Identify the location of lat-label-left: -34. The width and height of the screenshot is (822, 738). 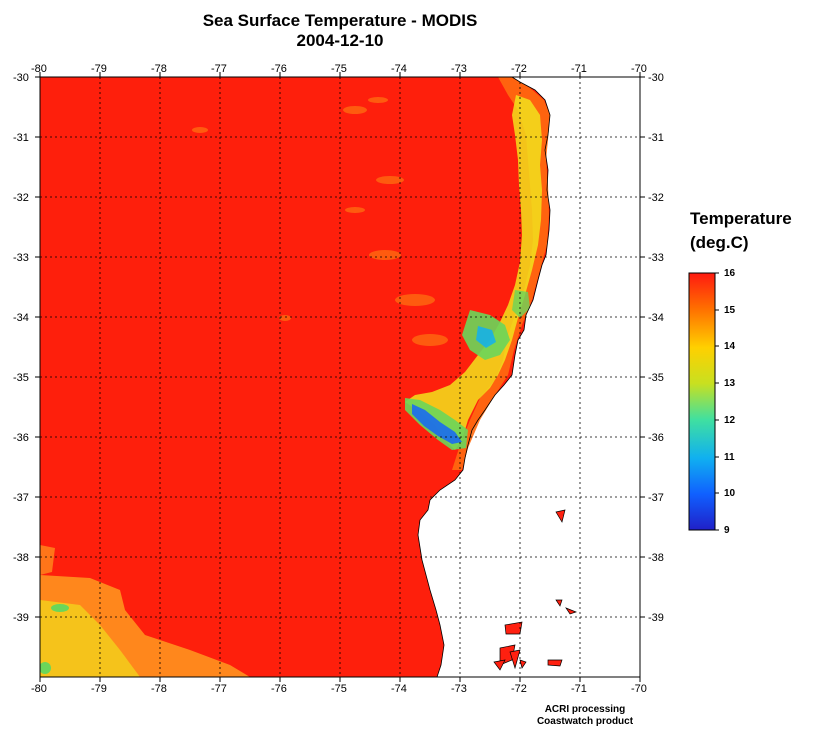
(21, 318).